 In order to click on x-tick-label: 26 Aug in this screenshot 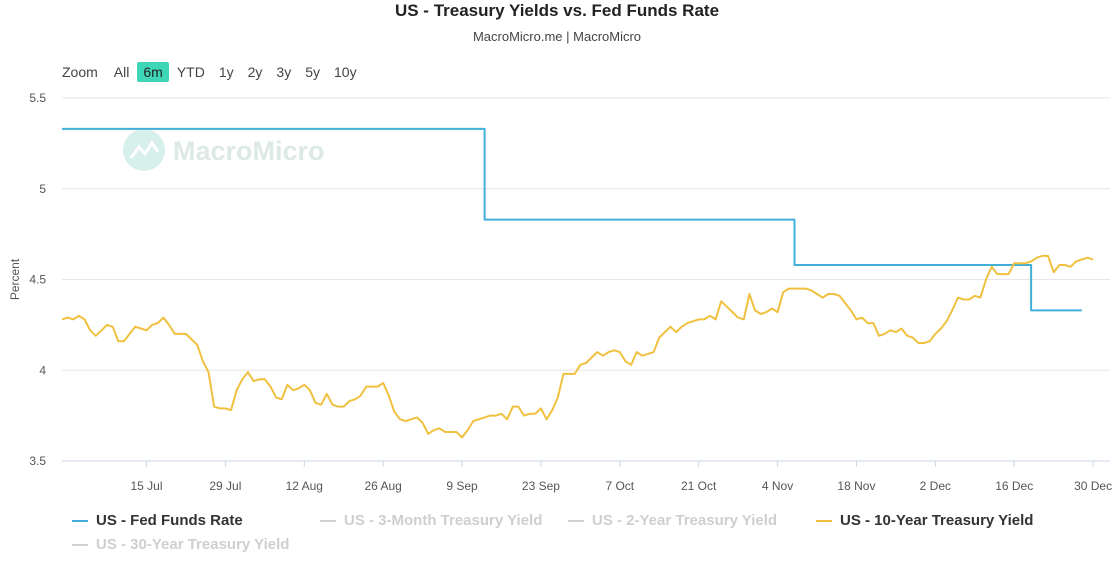, I will do `click(382, 486)`.